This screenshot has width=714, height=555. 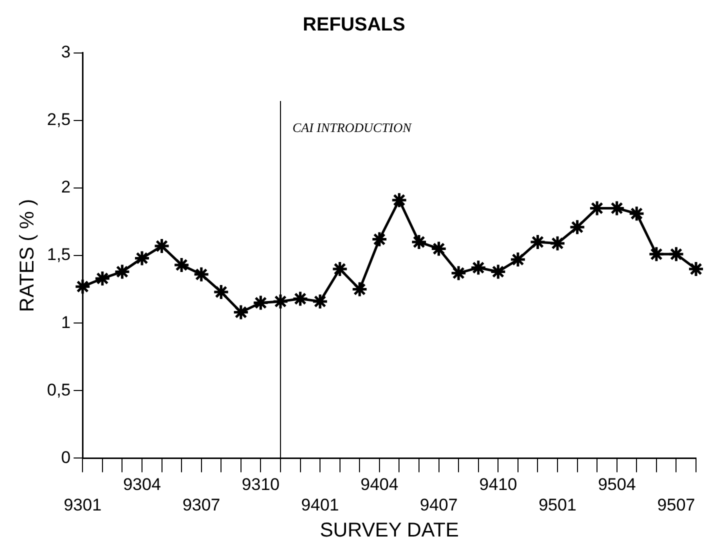 What do you see at coordinates (58, 390) in the screenshot?
I see `y-tick-label: 0,5` at bounding box center [58, 390].